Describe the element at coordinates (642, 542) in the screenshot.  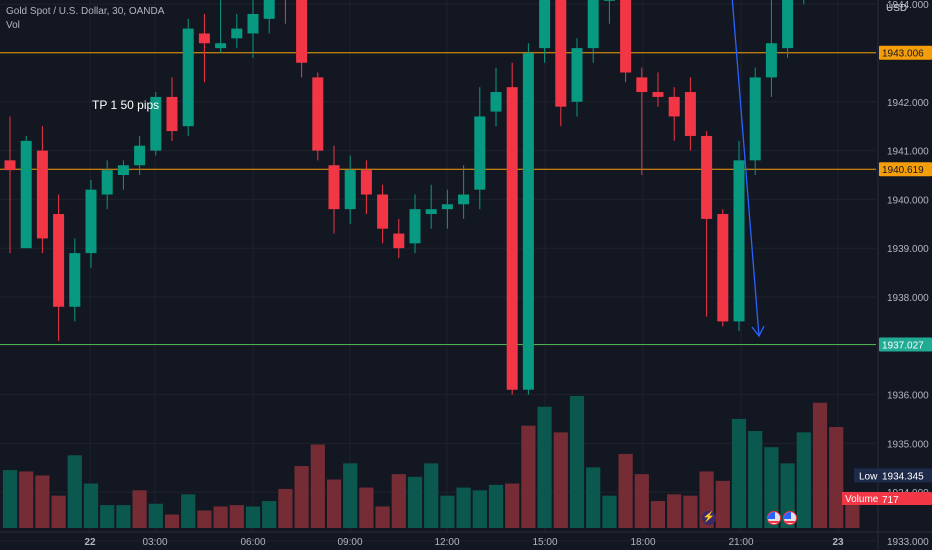
I see `time-tick-label: 18:00` at that location.